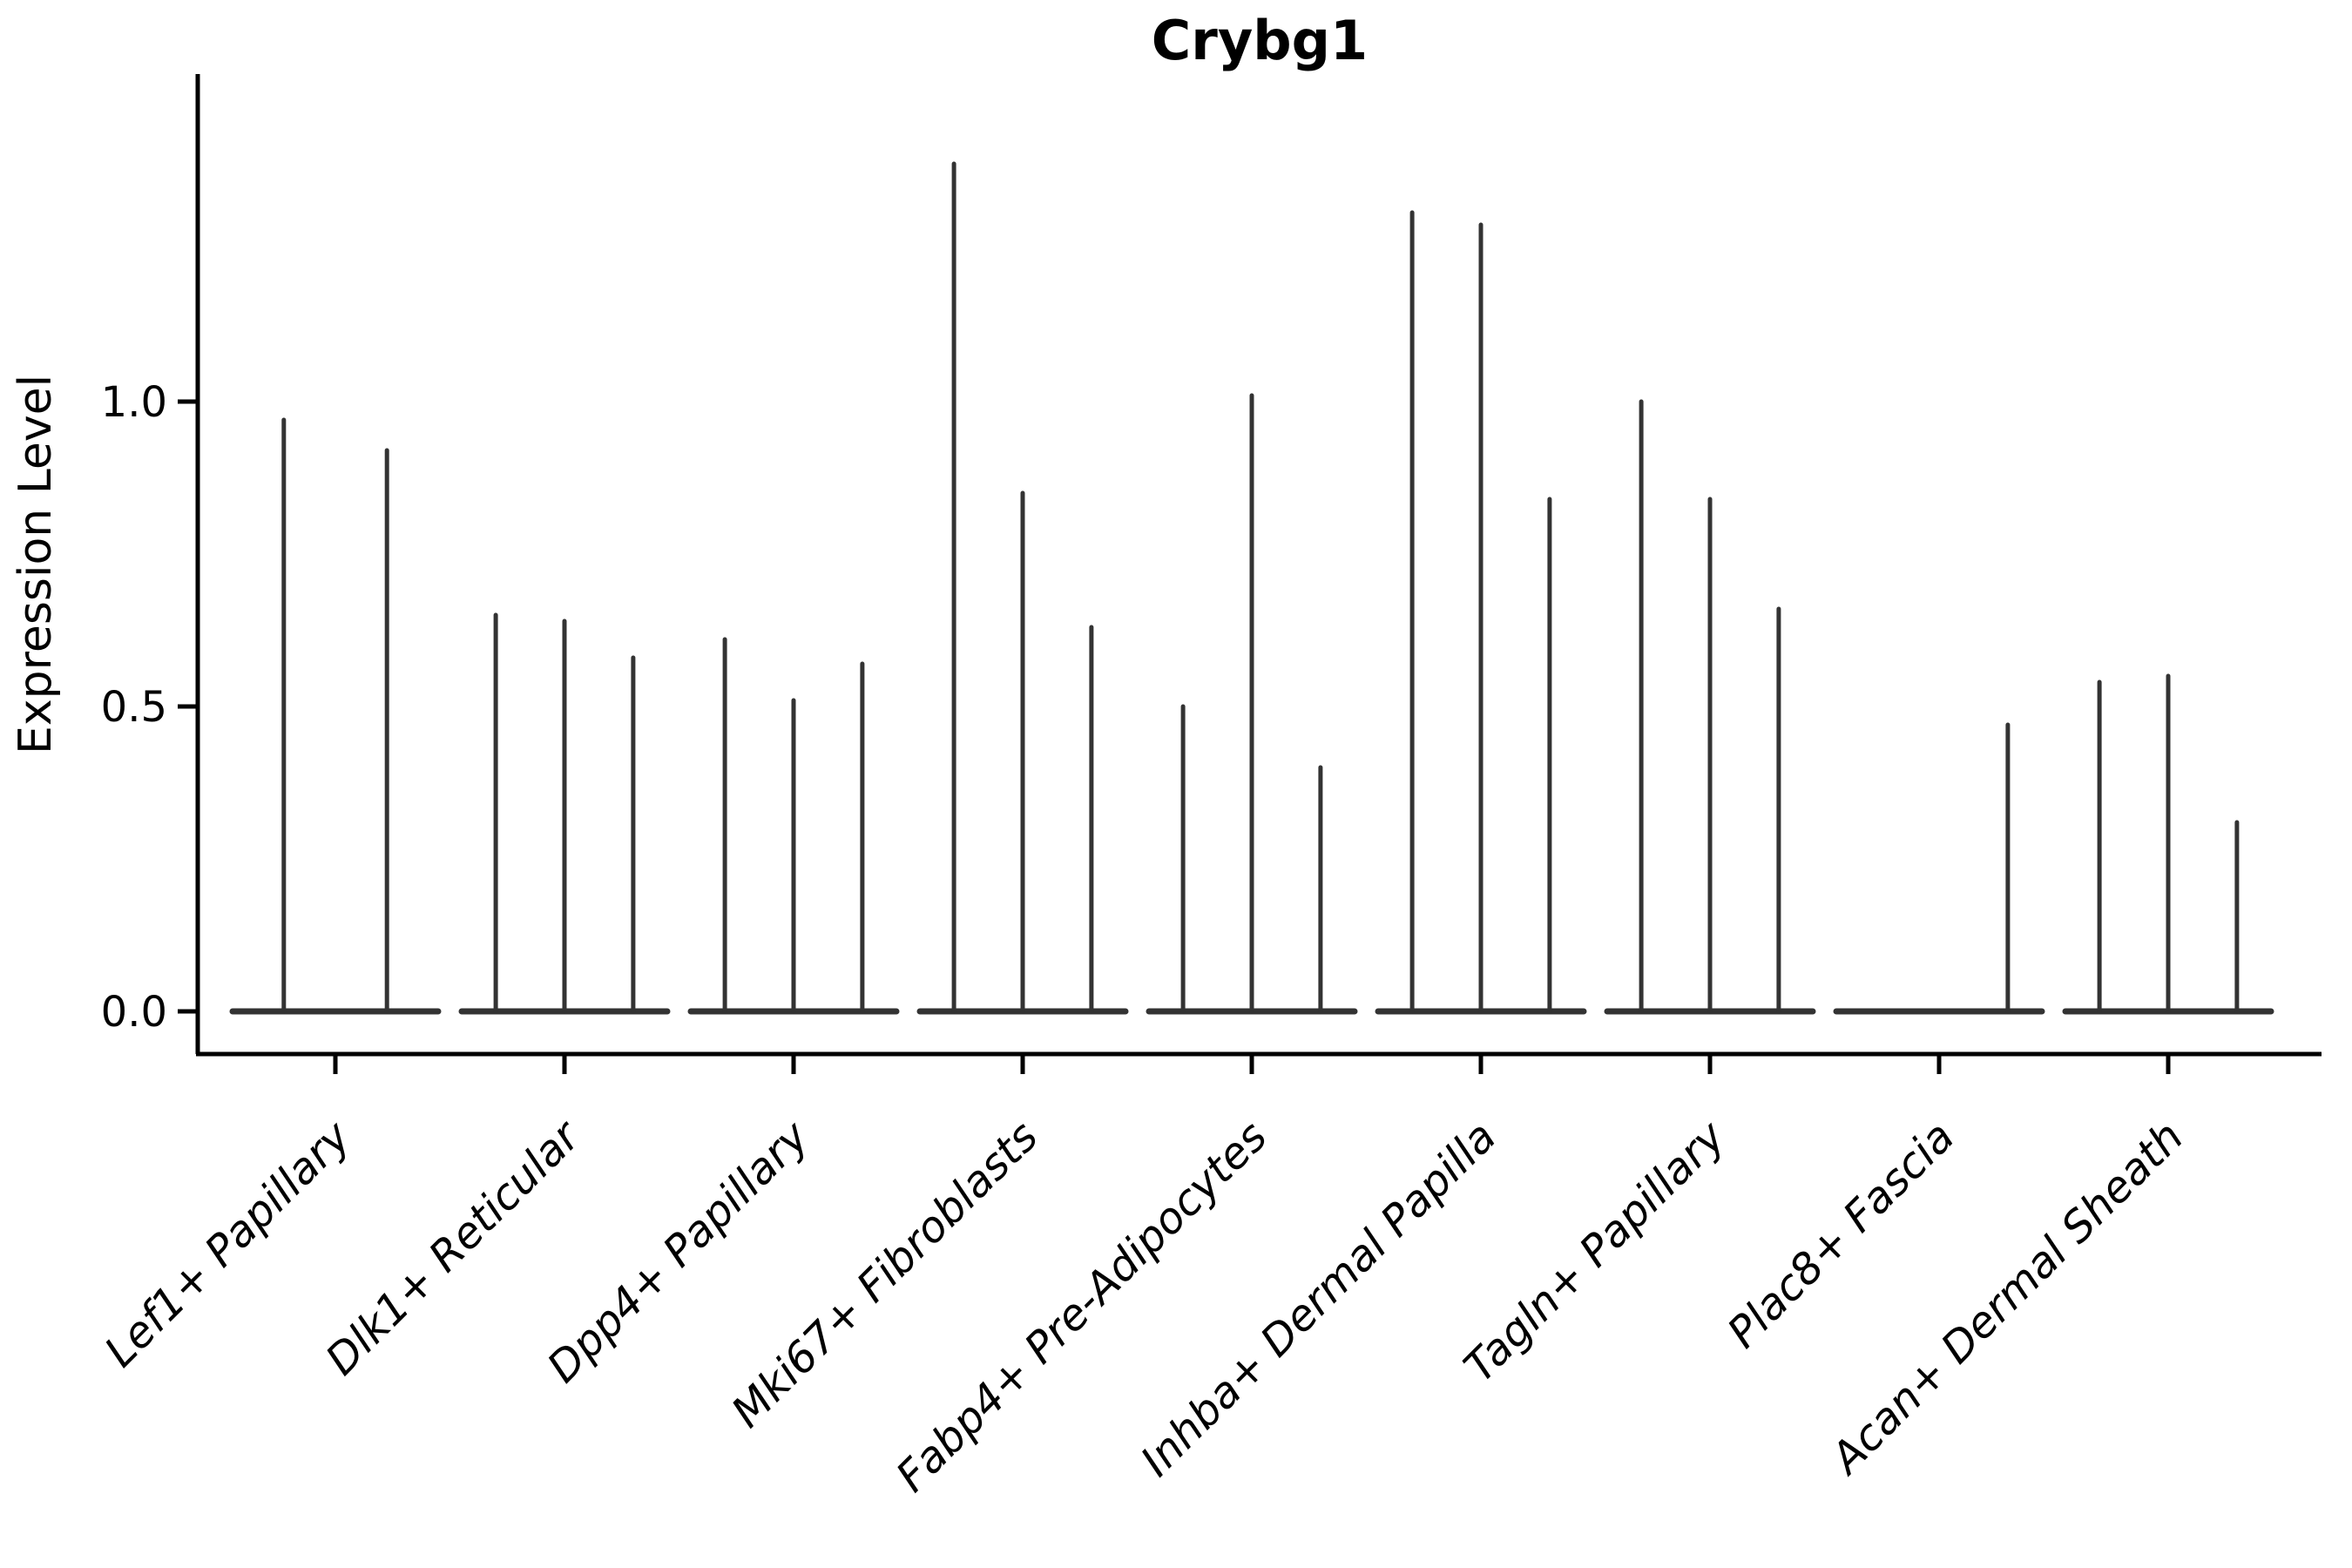 The width and height of the screenshot is (2352, 1568). I want to click on y-tick-label: 0.5, so click(134, 707).